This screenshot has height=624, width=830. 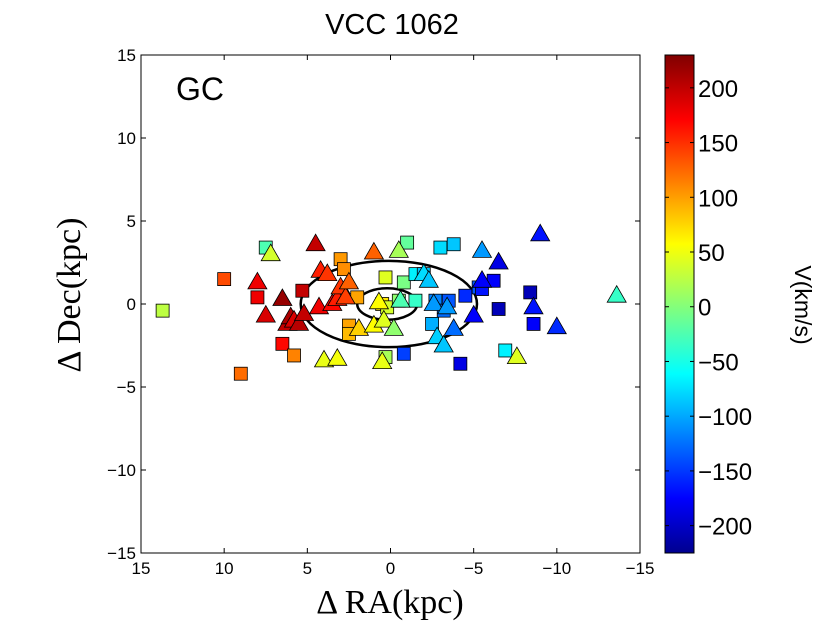 What do you see at coordinates (121, 304) in the screenshot?
I see `y-tick-labels: 15 10 5 0 −5 −10 −15` at bounding box center [121, 304].